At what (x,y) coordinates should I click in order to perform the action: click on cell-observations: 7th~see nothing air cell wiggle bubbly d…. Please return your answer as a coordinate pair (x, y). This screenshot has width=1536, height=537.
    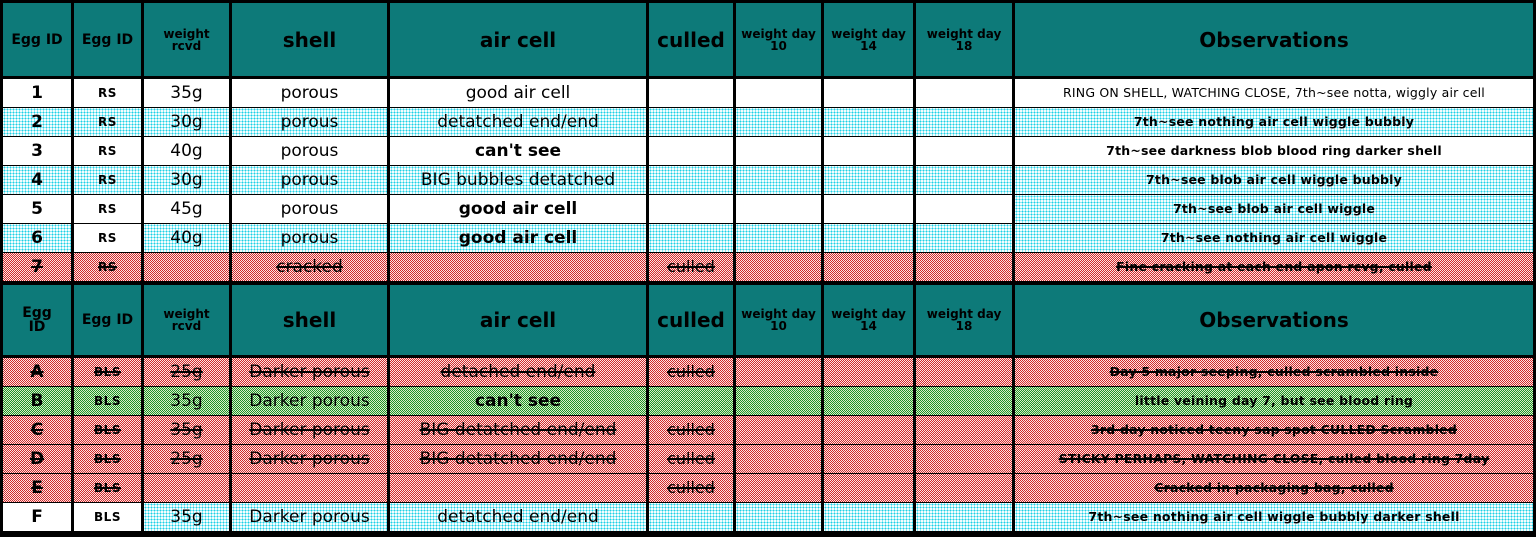
    Looking at the image, I should click on (1274, 517).